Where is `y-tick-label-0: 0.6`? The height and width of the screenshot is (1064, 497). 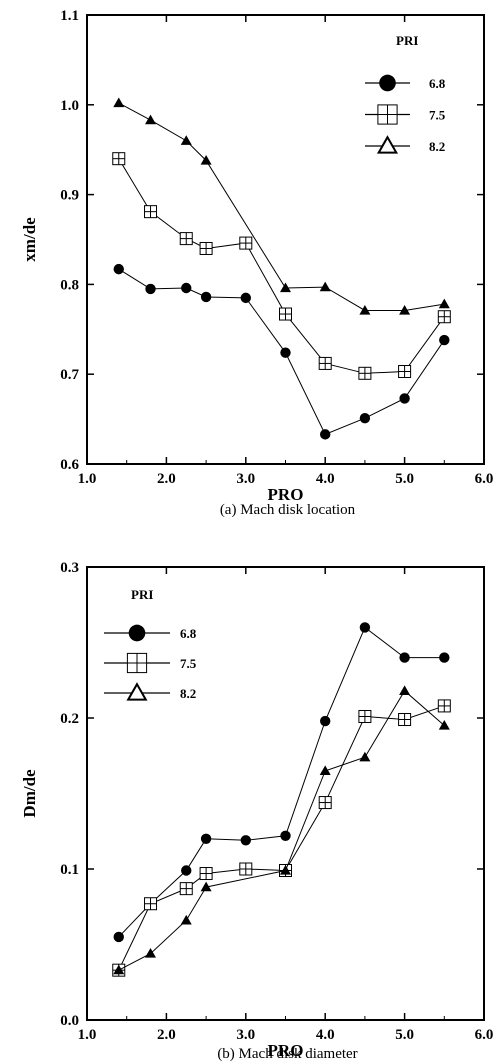
y-tick-label-0: 0.6 is located at coordinates (69, 465).